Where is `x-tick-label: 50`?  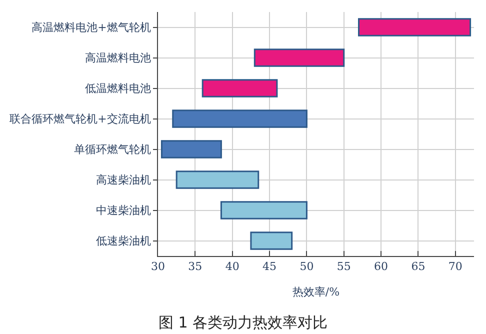 x-tick-label: 50 is located at coordinates (307, 267).